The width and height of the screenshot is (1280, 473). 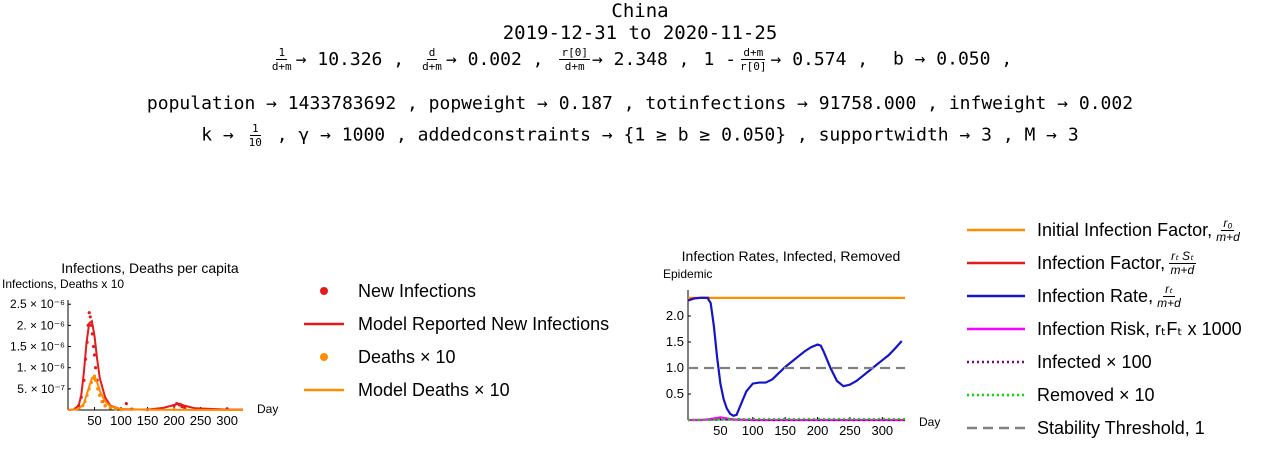 I want to click on legend1-label: Model Deaths × 10, so click(x=434, y=389).